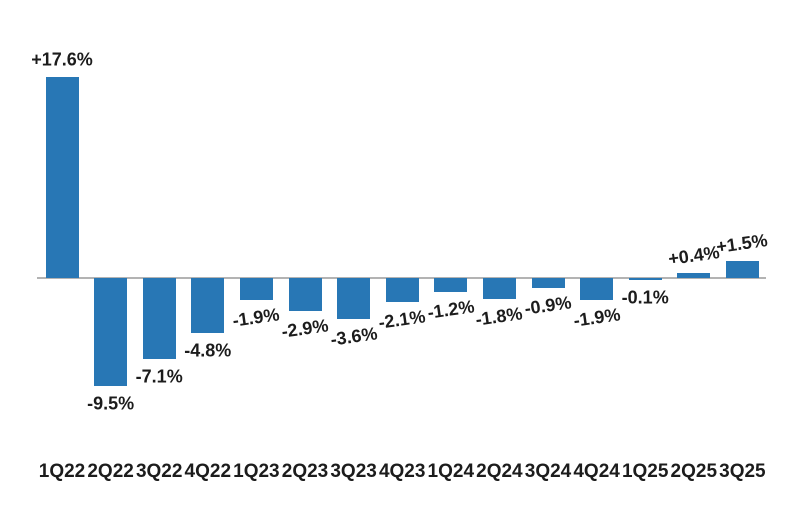 The height and width of the screenshot is (529, 800). I want to click on data-label-1Q23: -1.9%, so click(256, 317).